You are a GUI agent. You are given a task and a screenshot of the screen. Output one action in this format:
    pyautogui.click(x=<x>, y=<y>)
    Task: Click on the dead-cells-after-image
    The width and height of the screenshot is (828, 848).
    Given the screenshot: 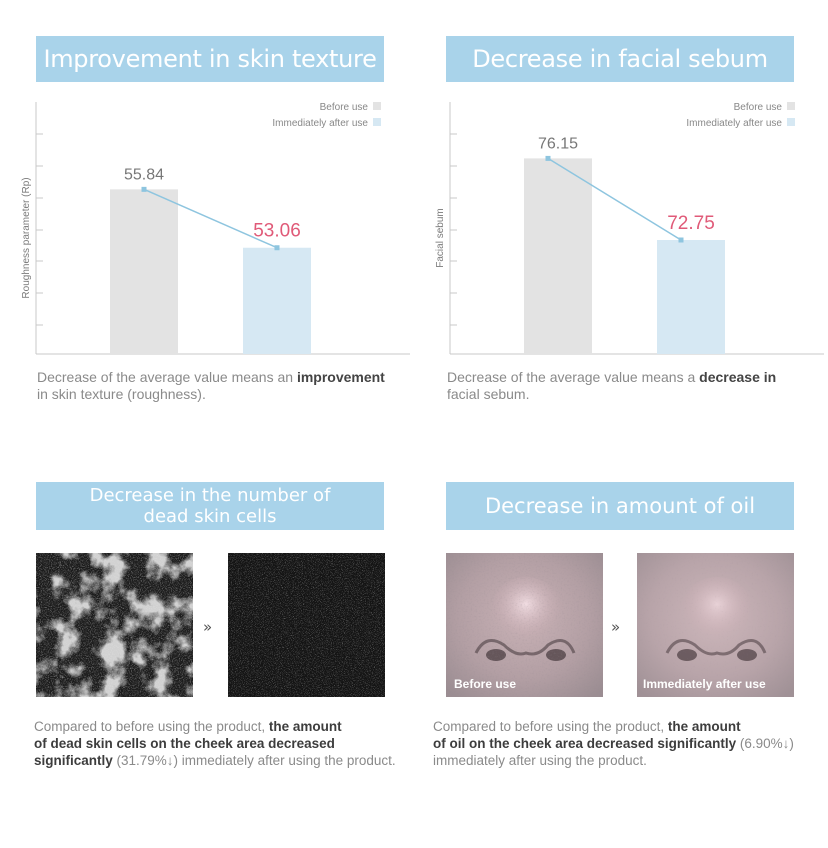 What is the action you would take?
    pyautogui.click(x=306, y=625)
    